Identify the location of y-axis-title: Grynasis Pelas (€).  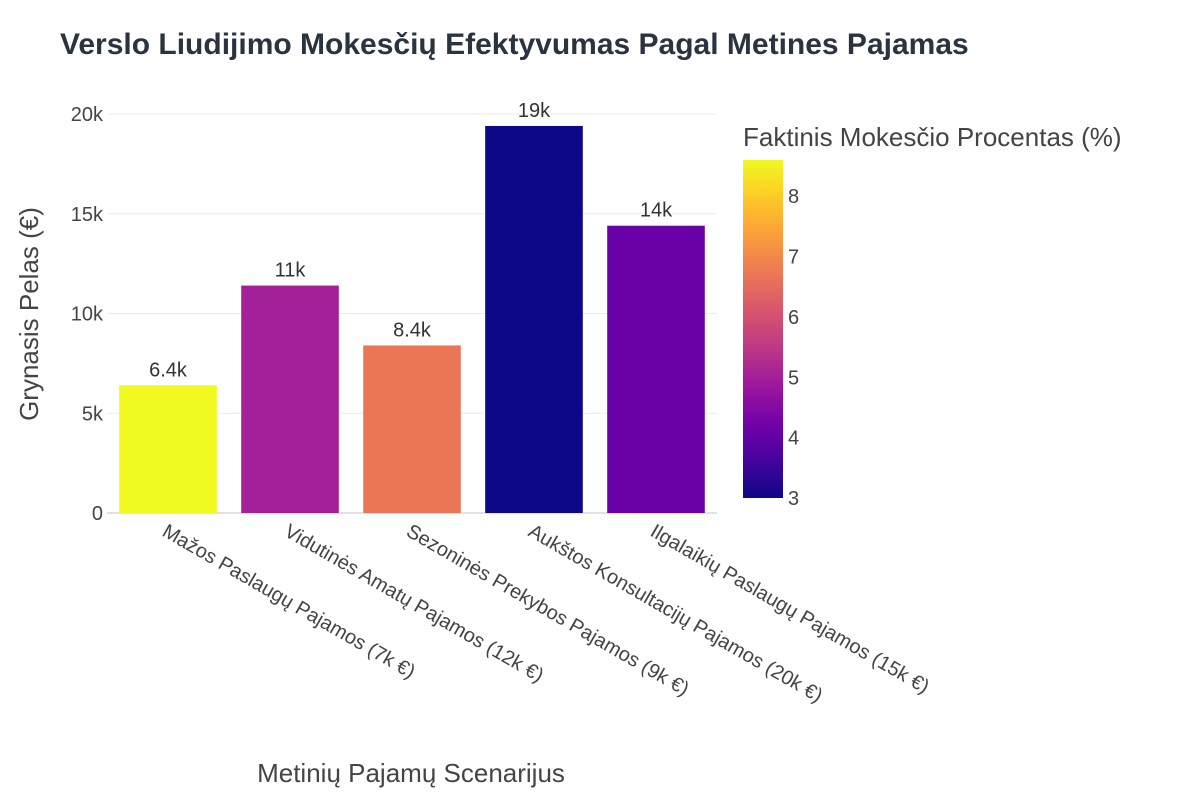
(29, 314).